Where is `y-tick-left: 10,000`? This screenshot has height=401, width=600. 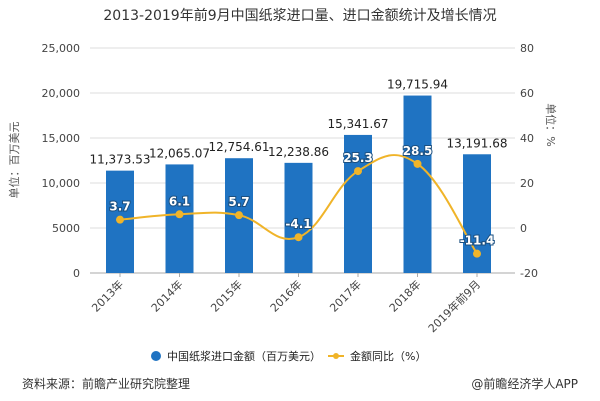
y-tick-left: 10,000 is located at coordinates (61, 183).